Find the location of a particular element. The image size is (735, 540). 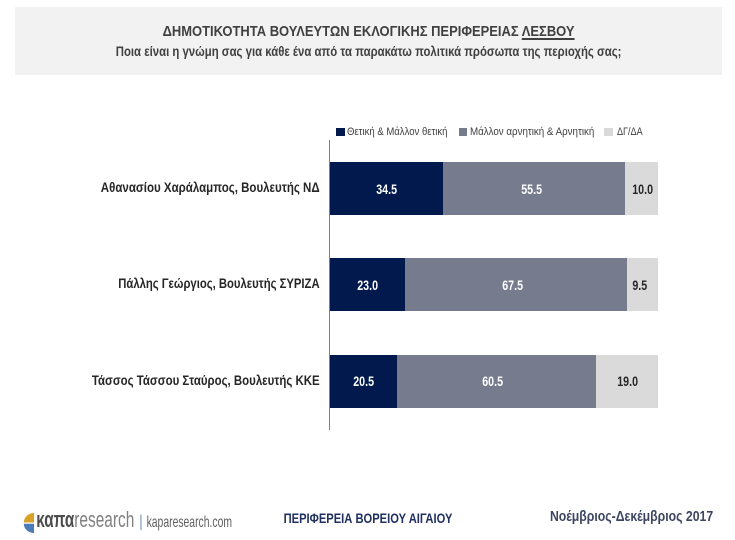

svg-text: research is located at coordinates (104, 519).